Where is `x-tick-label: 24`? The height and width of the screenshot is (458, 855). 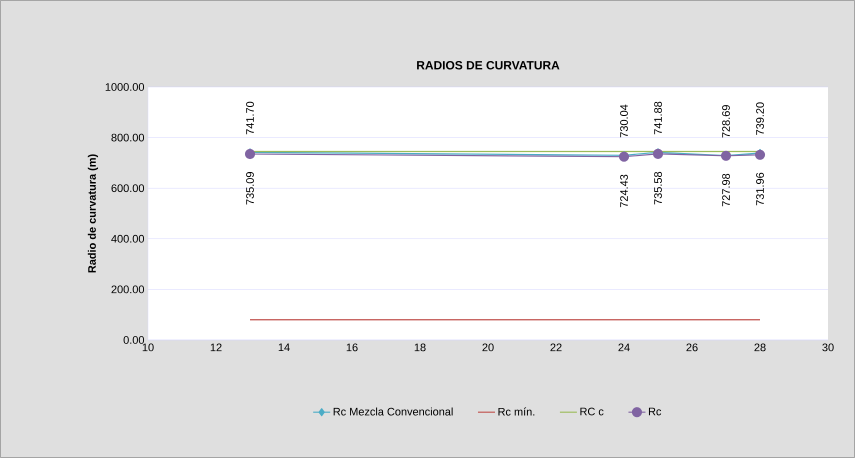 x-tick-label: 24 is located at coordinates (624, 348).